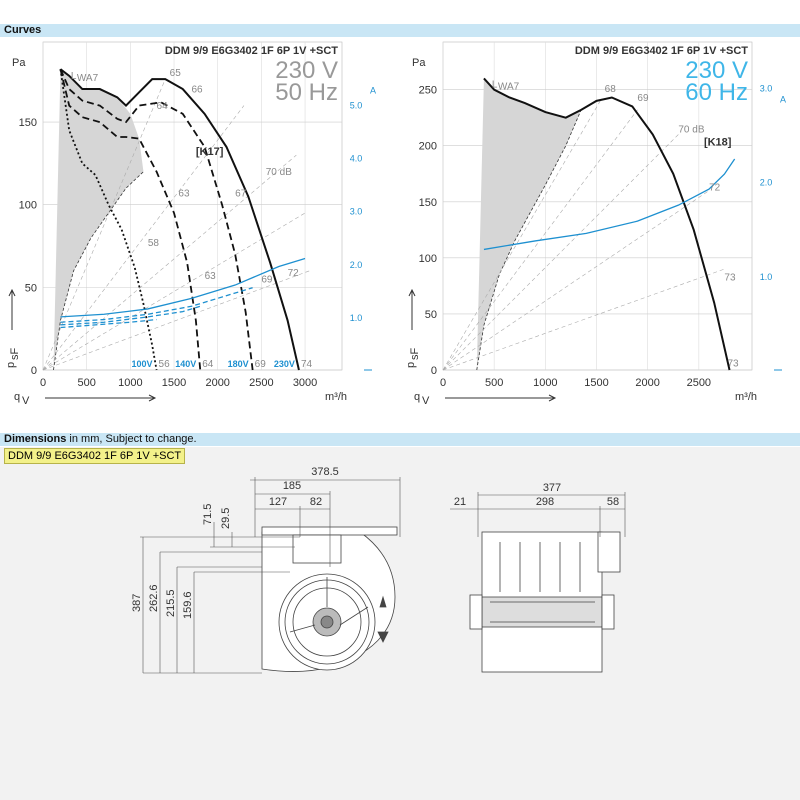  Describe the element at coordinates (428, 91) in the screenshot. I see `y-tick-label: 250` at that location.